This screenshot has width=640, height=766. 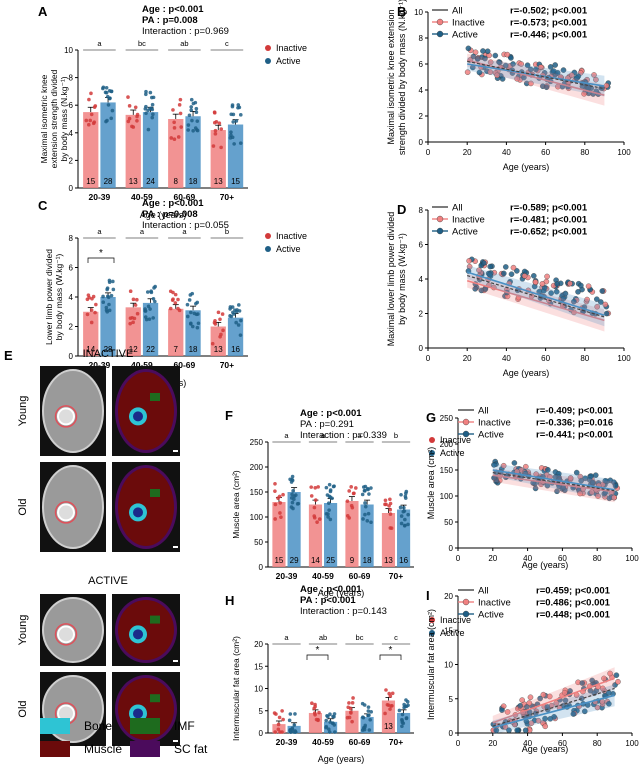 What do you see at coordinates (142, 43) in the screenshot?
I see `group-letter: bc` at bounding box center [142, 43].